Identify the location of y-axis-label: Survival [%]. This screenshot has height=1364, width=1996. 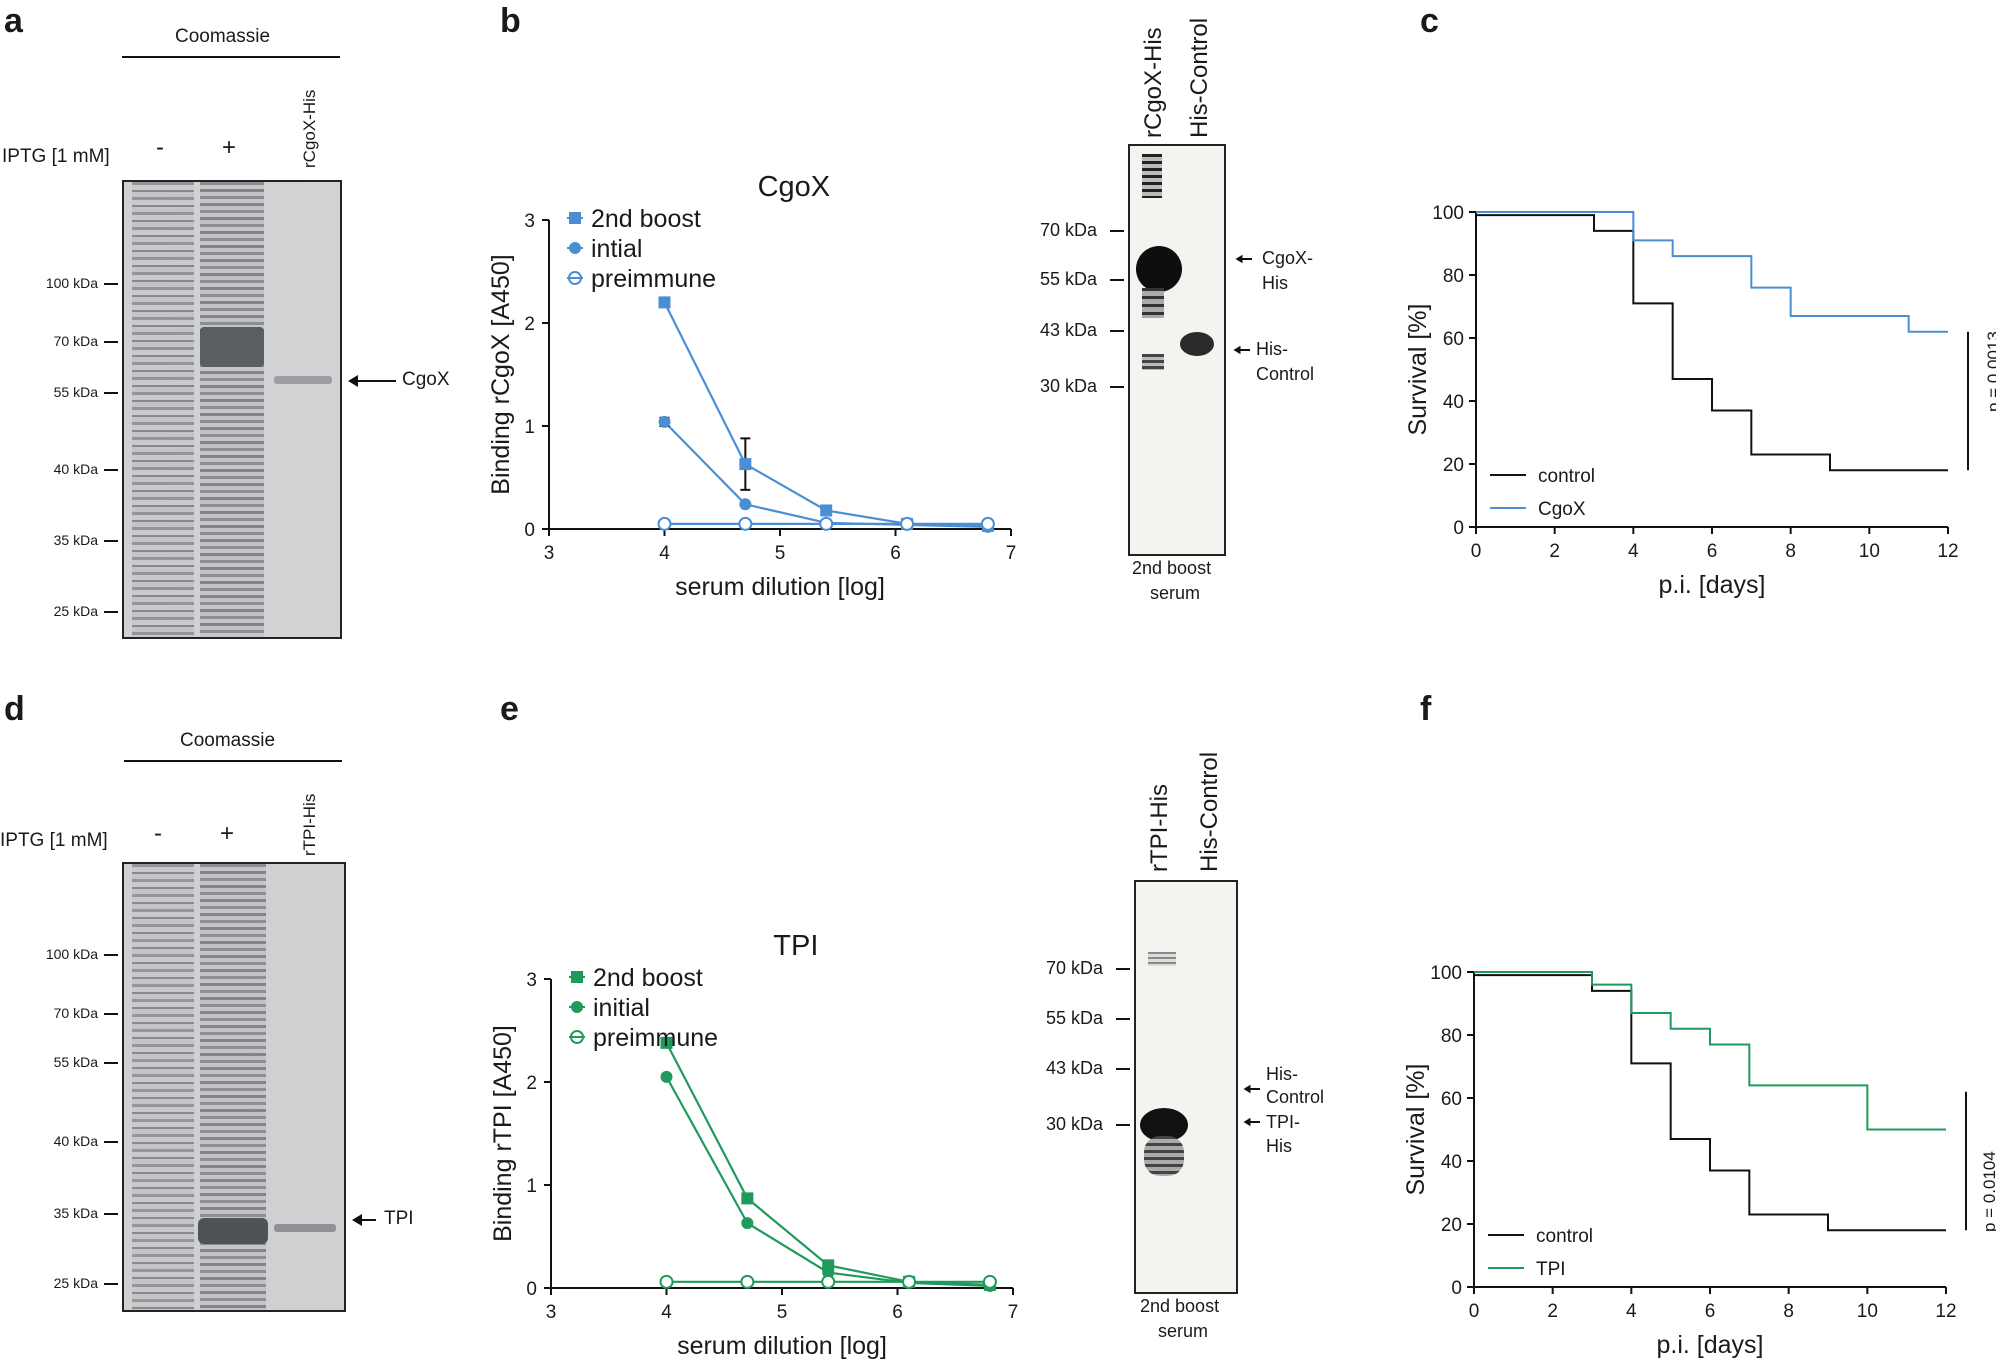
(1416, 1130).